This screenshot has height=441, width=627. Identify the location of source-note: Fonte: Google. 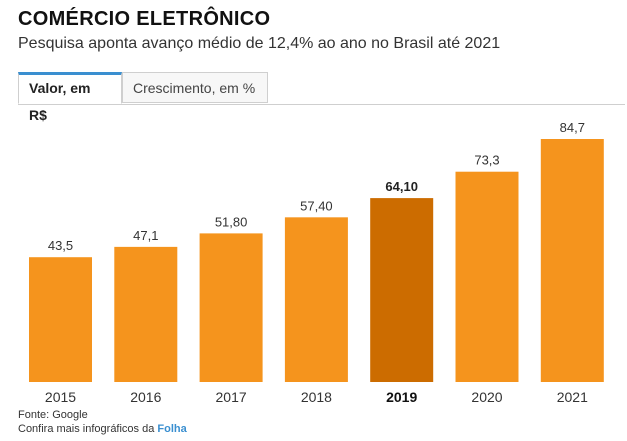
(53, 415).